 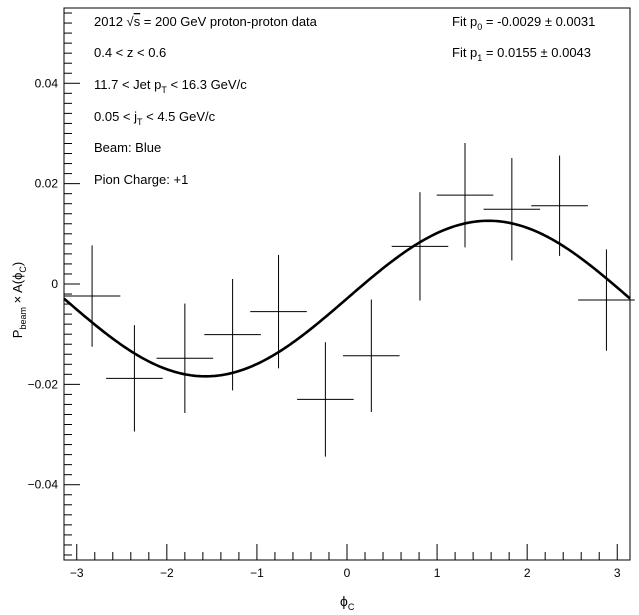 What do you see at coordinates (523, 23) in the screenshot?
I see `annotation-fit-p0: Fit p0 = -0.0029 ± 0.0031` at bounding box center [523, 23].